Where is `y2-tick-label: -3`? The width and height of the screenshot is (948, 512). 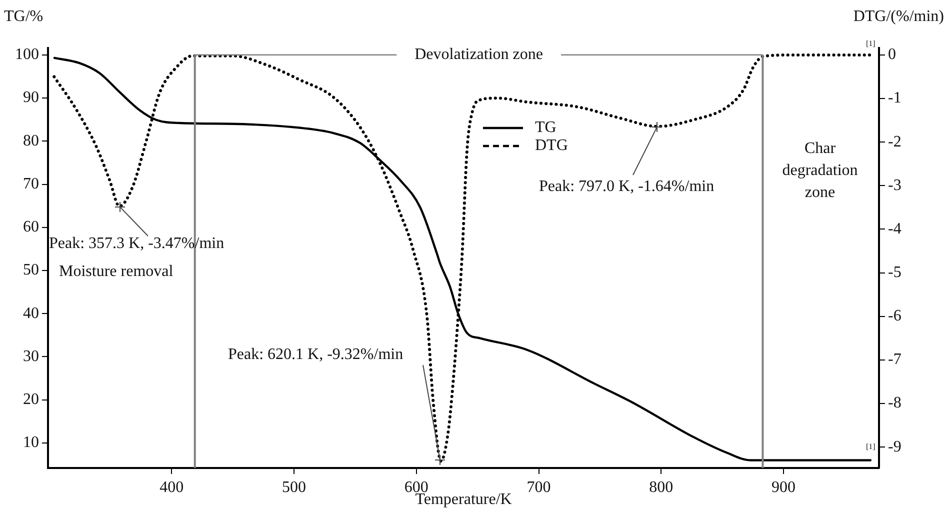 y2-tick-label: -3 is located at coordinates (895, 185).